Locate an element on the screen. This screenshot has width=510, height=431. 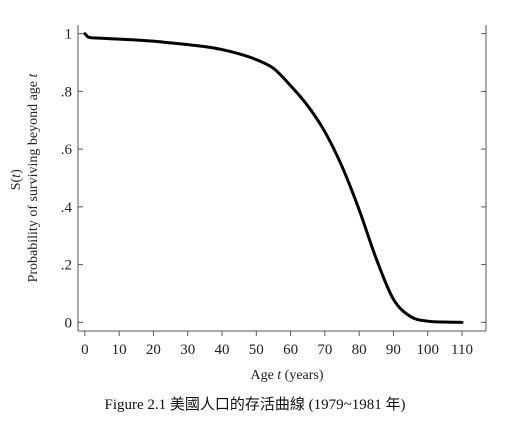
y-tick-label: 0 is located at coordinates (69, 323).